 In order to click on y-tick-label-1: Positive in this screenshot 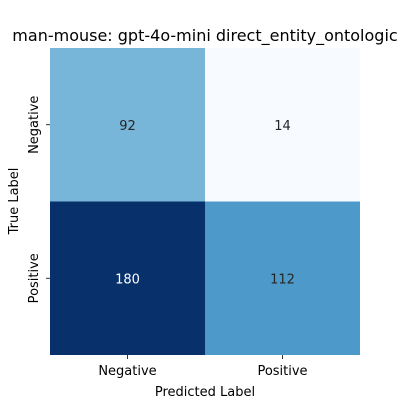, I will do `click(34, 278)`.